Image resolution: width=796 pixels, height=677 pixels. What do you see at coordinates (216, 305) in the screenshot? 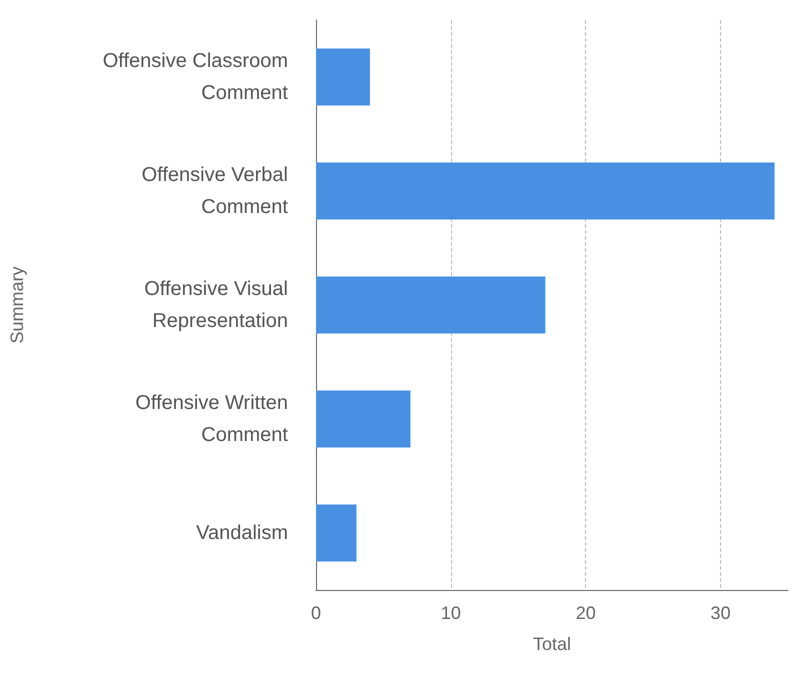
I see `y-tick-label: Offensive Visual Representation` at bounding box center [216, 305].